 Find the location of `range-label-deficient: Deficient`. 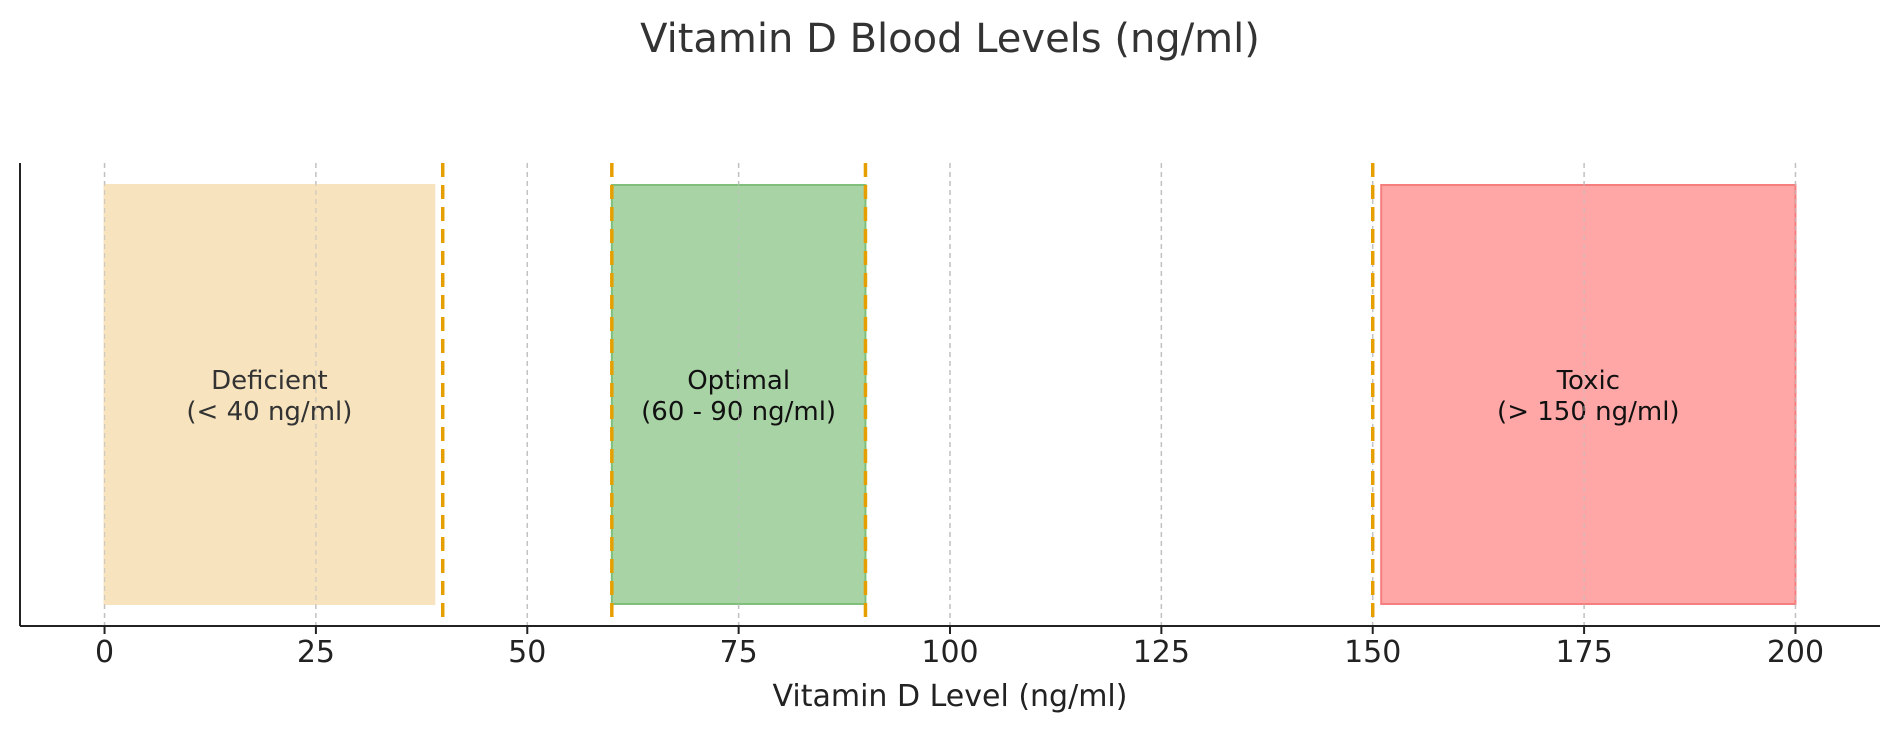

range-label-deficient: Deficient is located at coordinates (269, 381).